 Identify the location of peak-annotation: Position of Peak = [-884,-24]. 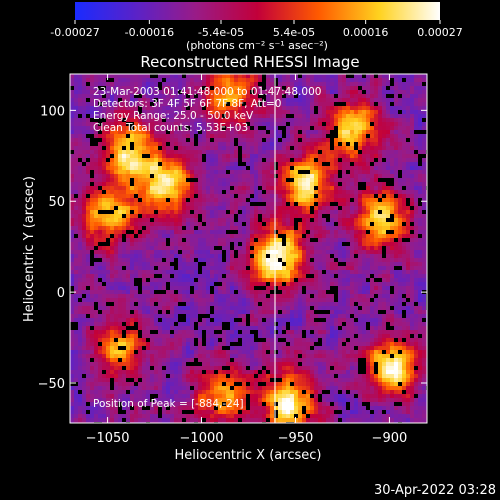
(168, 404).